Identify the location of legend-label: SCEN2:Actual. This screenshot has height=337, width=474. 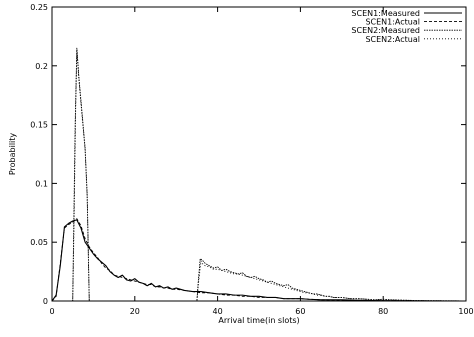
(392, 39).